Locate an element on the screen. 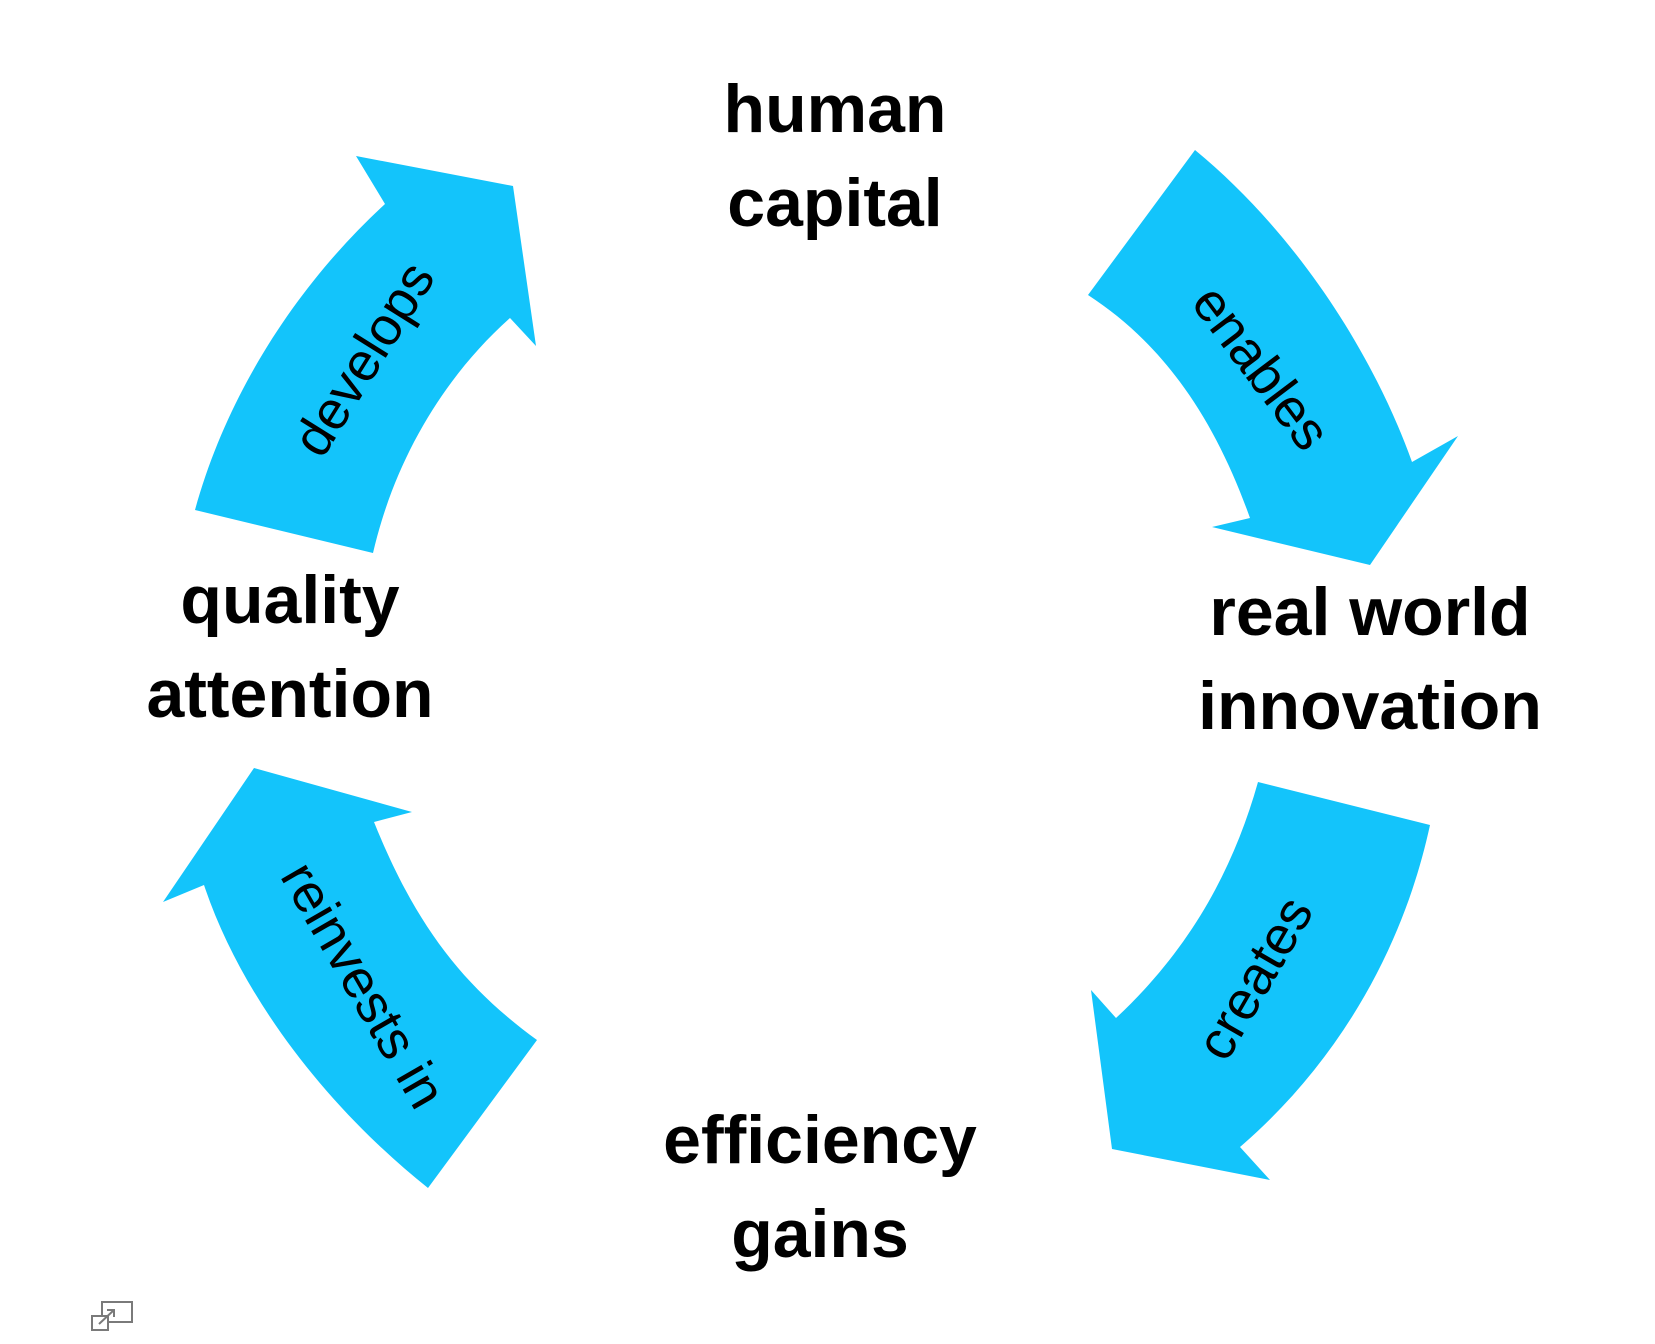  resize-icon is located at coordinates (112, 1317).